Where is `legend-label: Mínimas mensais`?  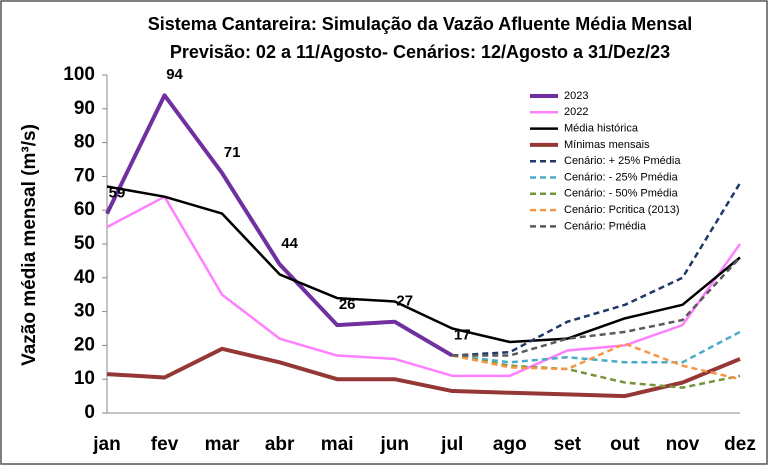
legend-label: Mínimas mensais is located at coordinates (607, 145).